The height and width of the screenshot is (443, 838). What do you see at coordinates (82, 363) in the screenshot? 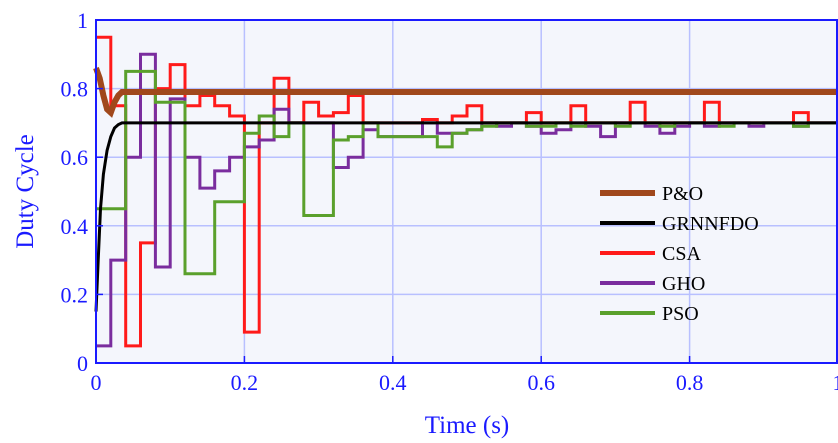
I see `y-tick-label: 0` at bounding box center [82, 363].